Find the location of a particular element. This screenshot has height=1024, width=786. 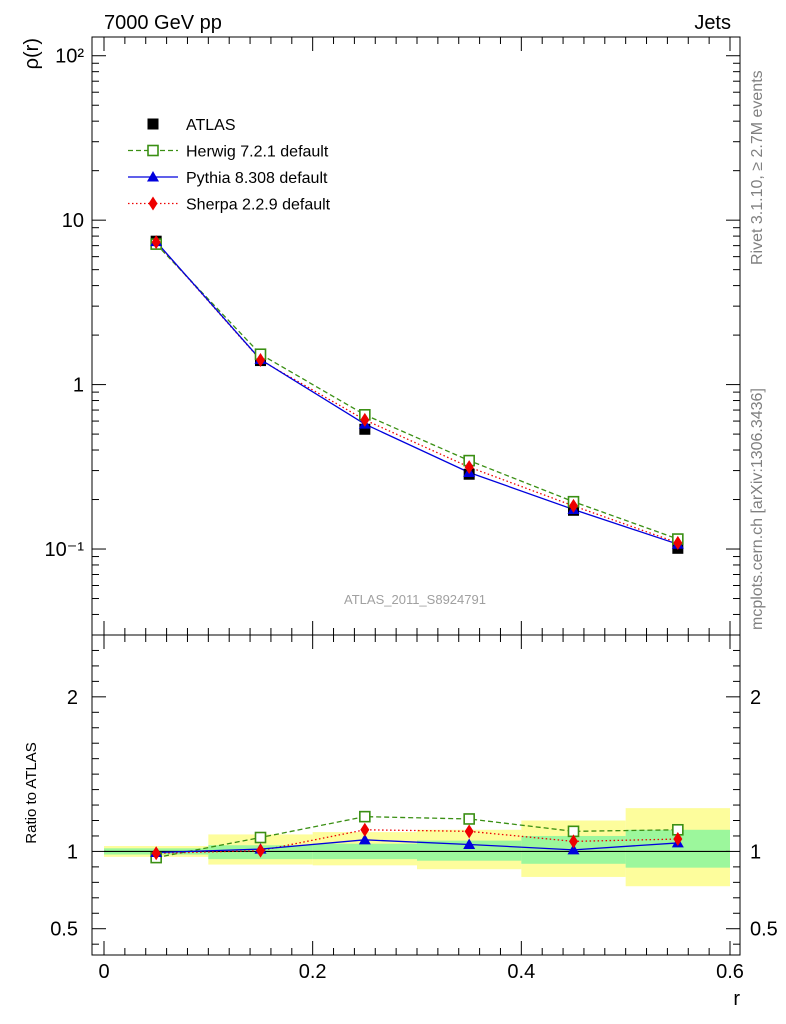

ratio-ylabel: Ratio to ATLAS is located at coordinates (31, 792).